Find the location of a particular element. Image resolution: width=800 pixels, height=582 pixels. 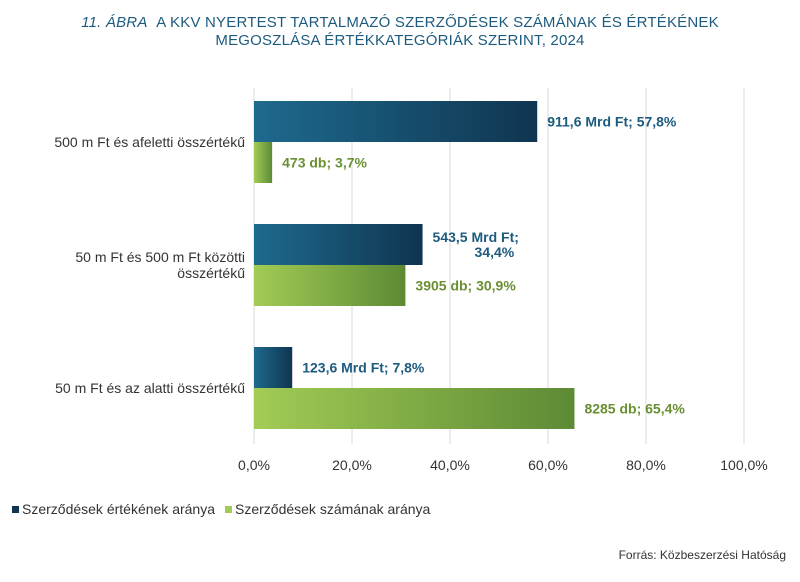

legend-label-count: Szerződések számának aránya is located at coordinates (333, 509).